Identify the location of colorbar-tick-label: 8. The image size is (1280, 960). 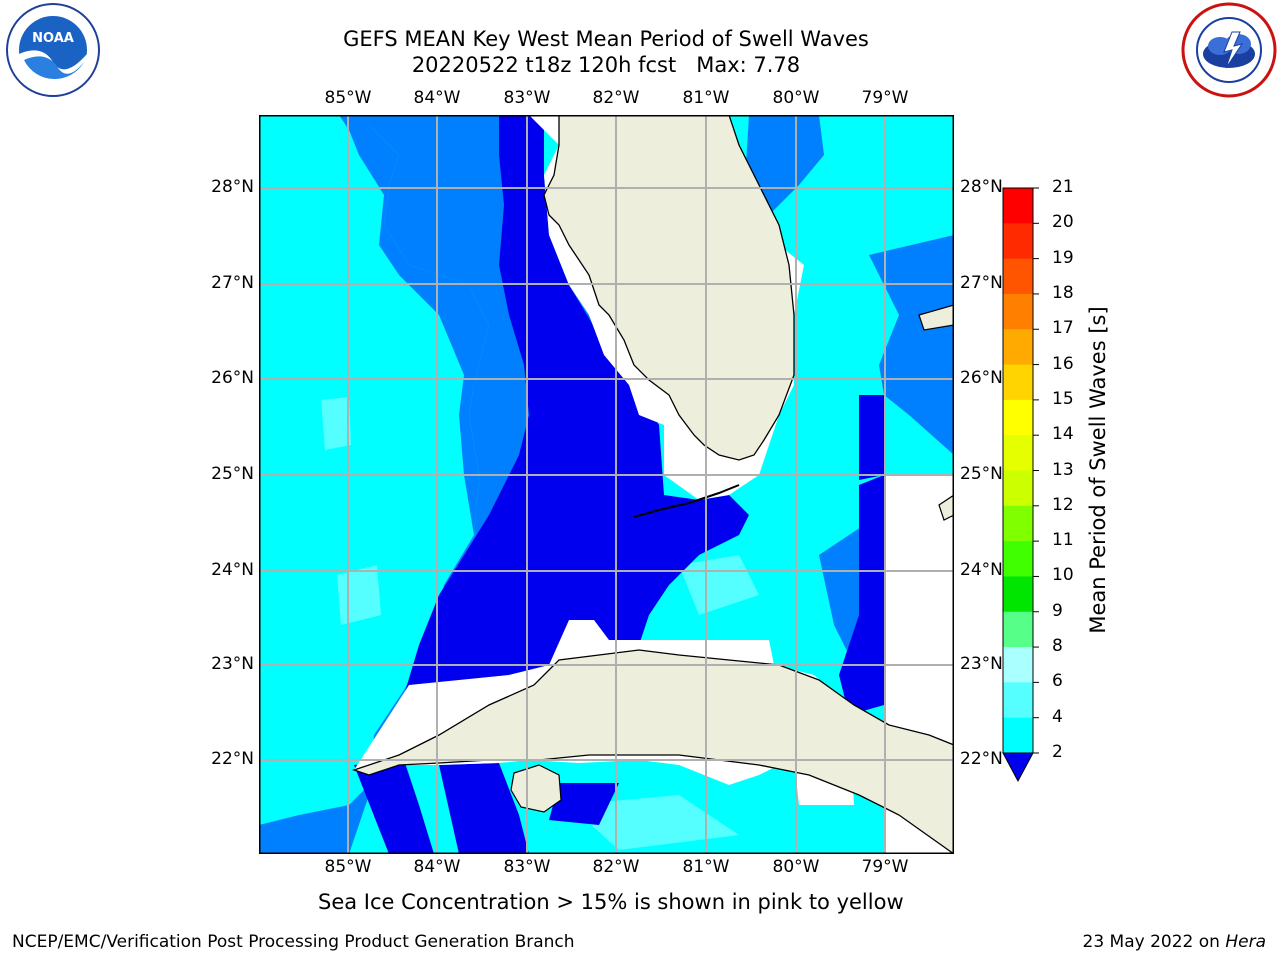
(1057, 646).